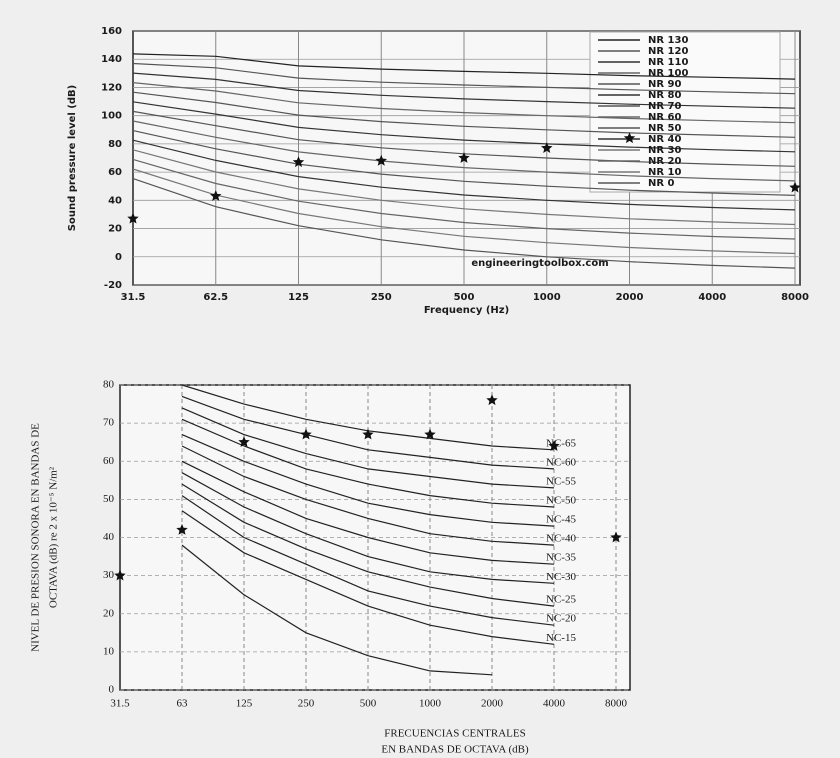 This screenshot has width=840, height=758. Describe the element at coordinates (661, 183) in the screenshot. I see `legend-label: NR 0` at that location.